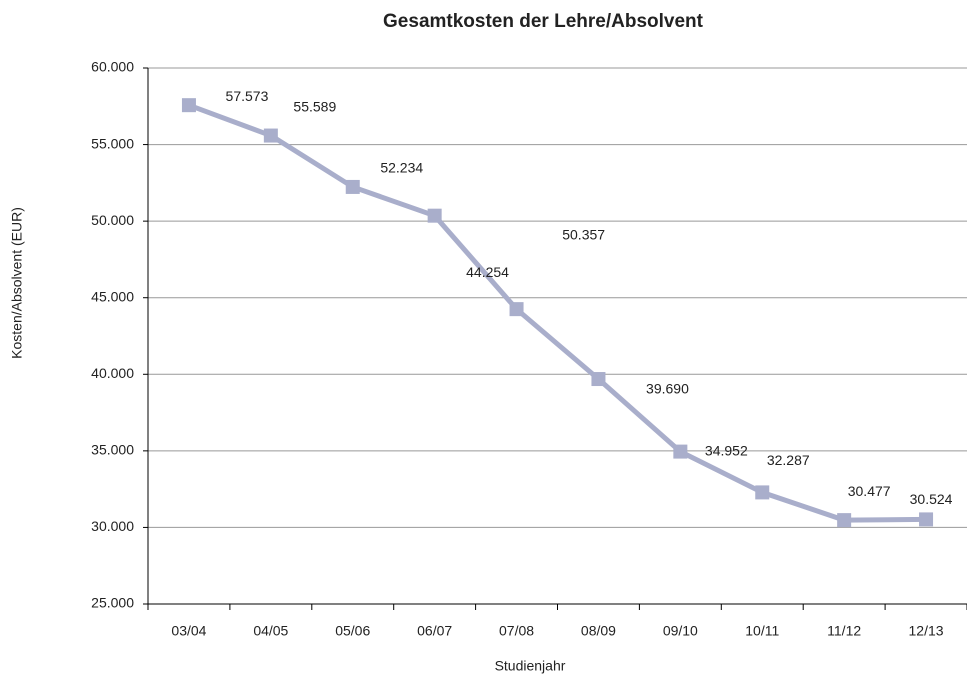 This screenshot has height=680, width=967. I want to click on data-label: 34.952, so click(726, 450).